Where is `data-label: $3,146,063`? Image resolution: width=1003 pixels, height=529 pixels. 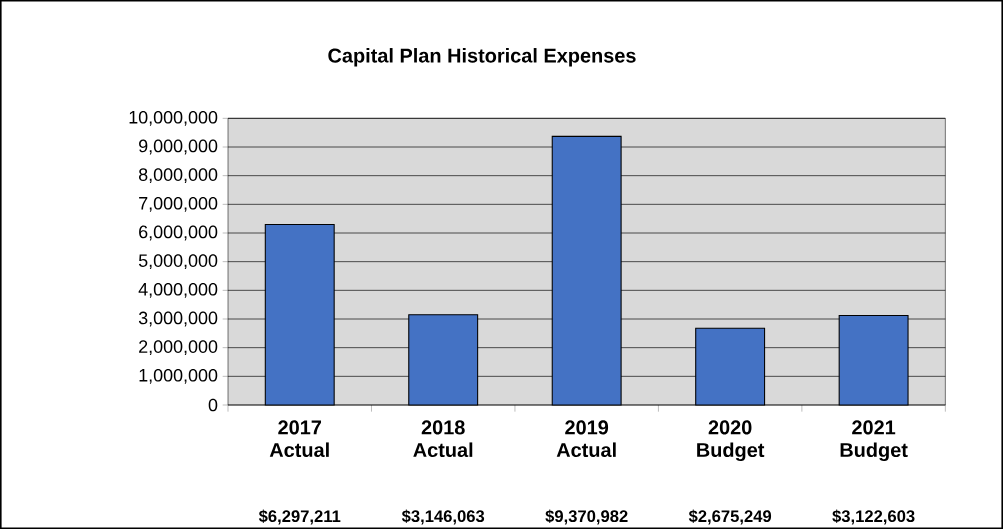 data-label: $3,146,063 is located at coordinates (443, 517).